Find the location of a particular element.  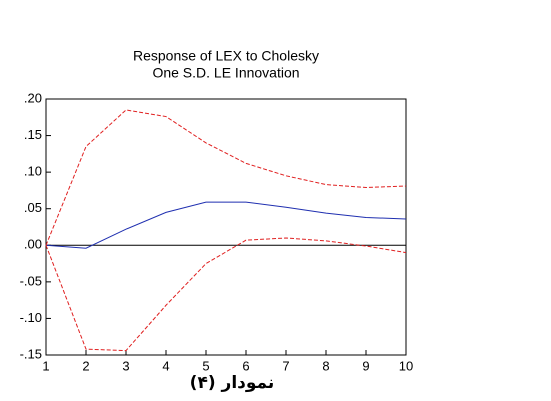

x-tick-label: 10 is located at coordinates (406, 365).